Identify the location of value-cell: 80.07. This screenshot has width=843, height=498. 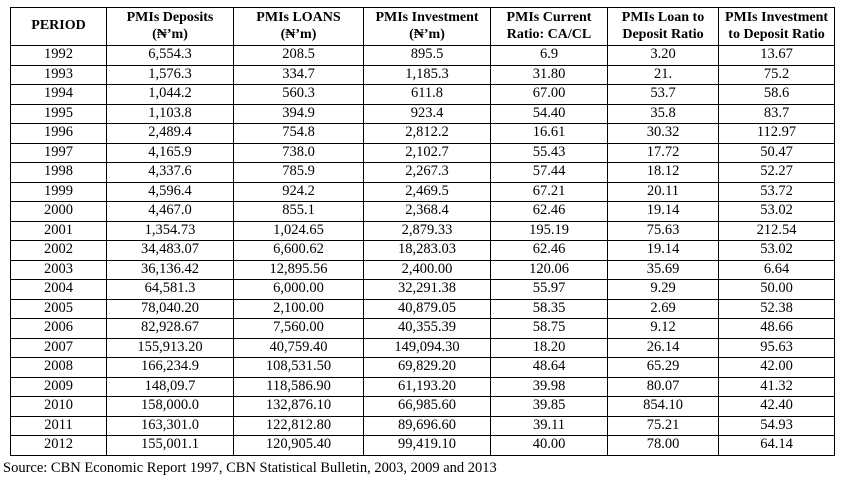
(663, 387).